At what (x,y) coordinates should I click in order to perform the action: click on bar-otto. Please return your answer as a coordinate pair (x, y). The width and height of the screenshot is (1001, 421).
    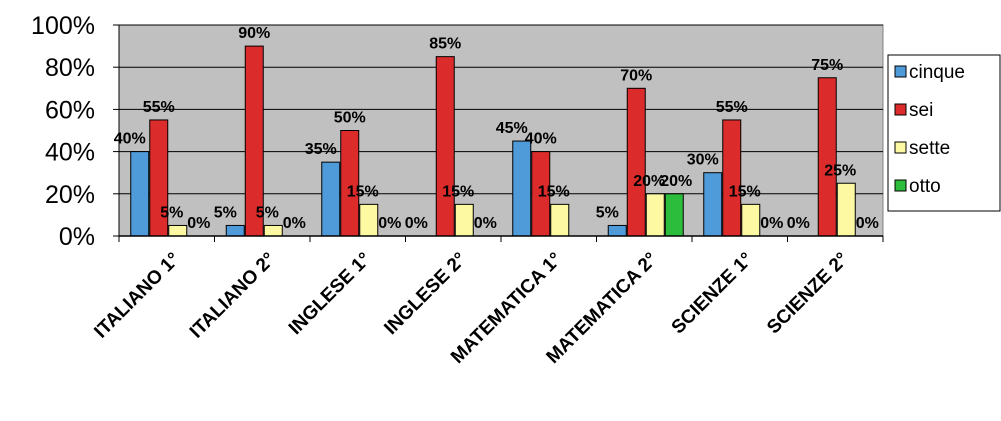
    Looking at the image, I should click on (674, 215).